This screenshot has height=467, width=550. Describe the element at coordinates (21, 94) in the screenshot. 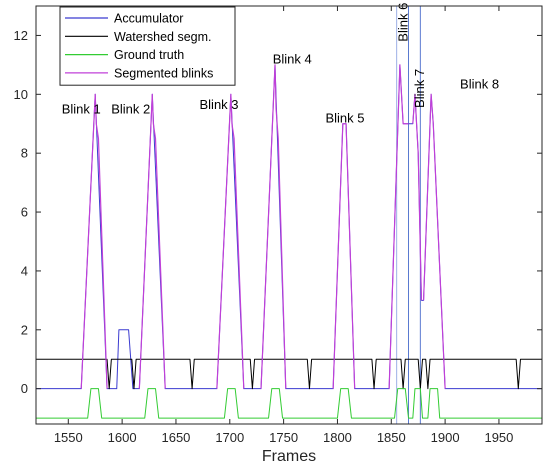

I see `y-tick-label: 10` at that location.